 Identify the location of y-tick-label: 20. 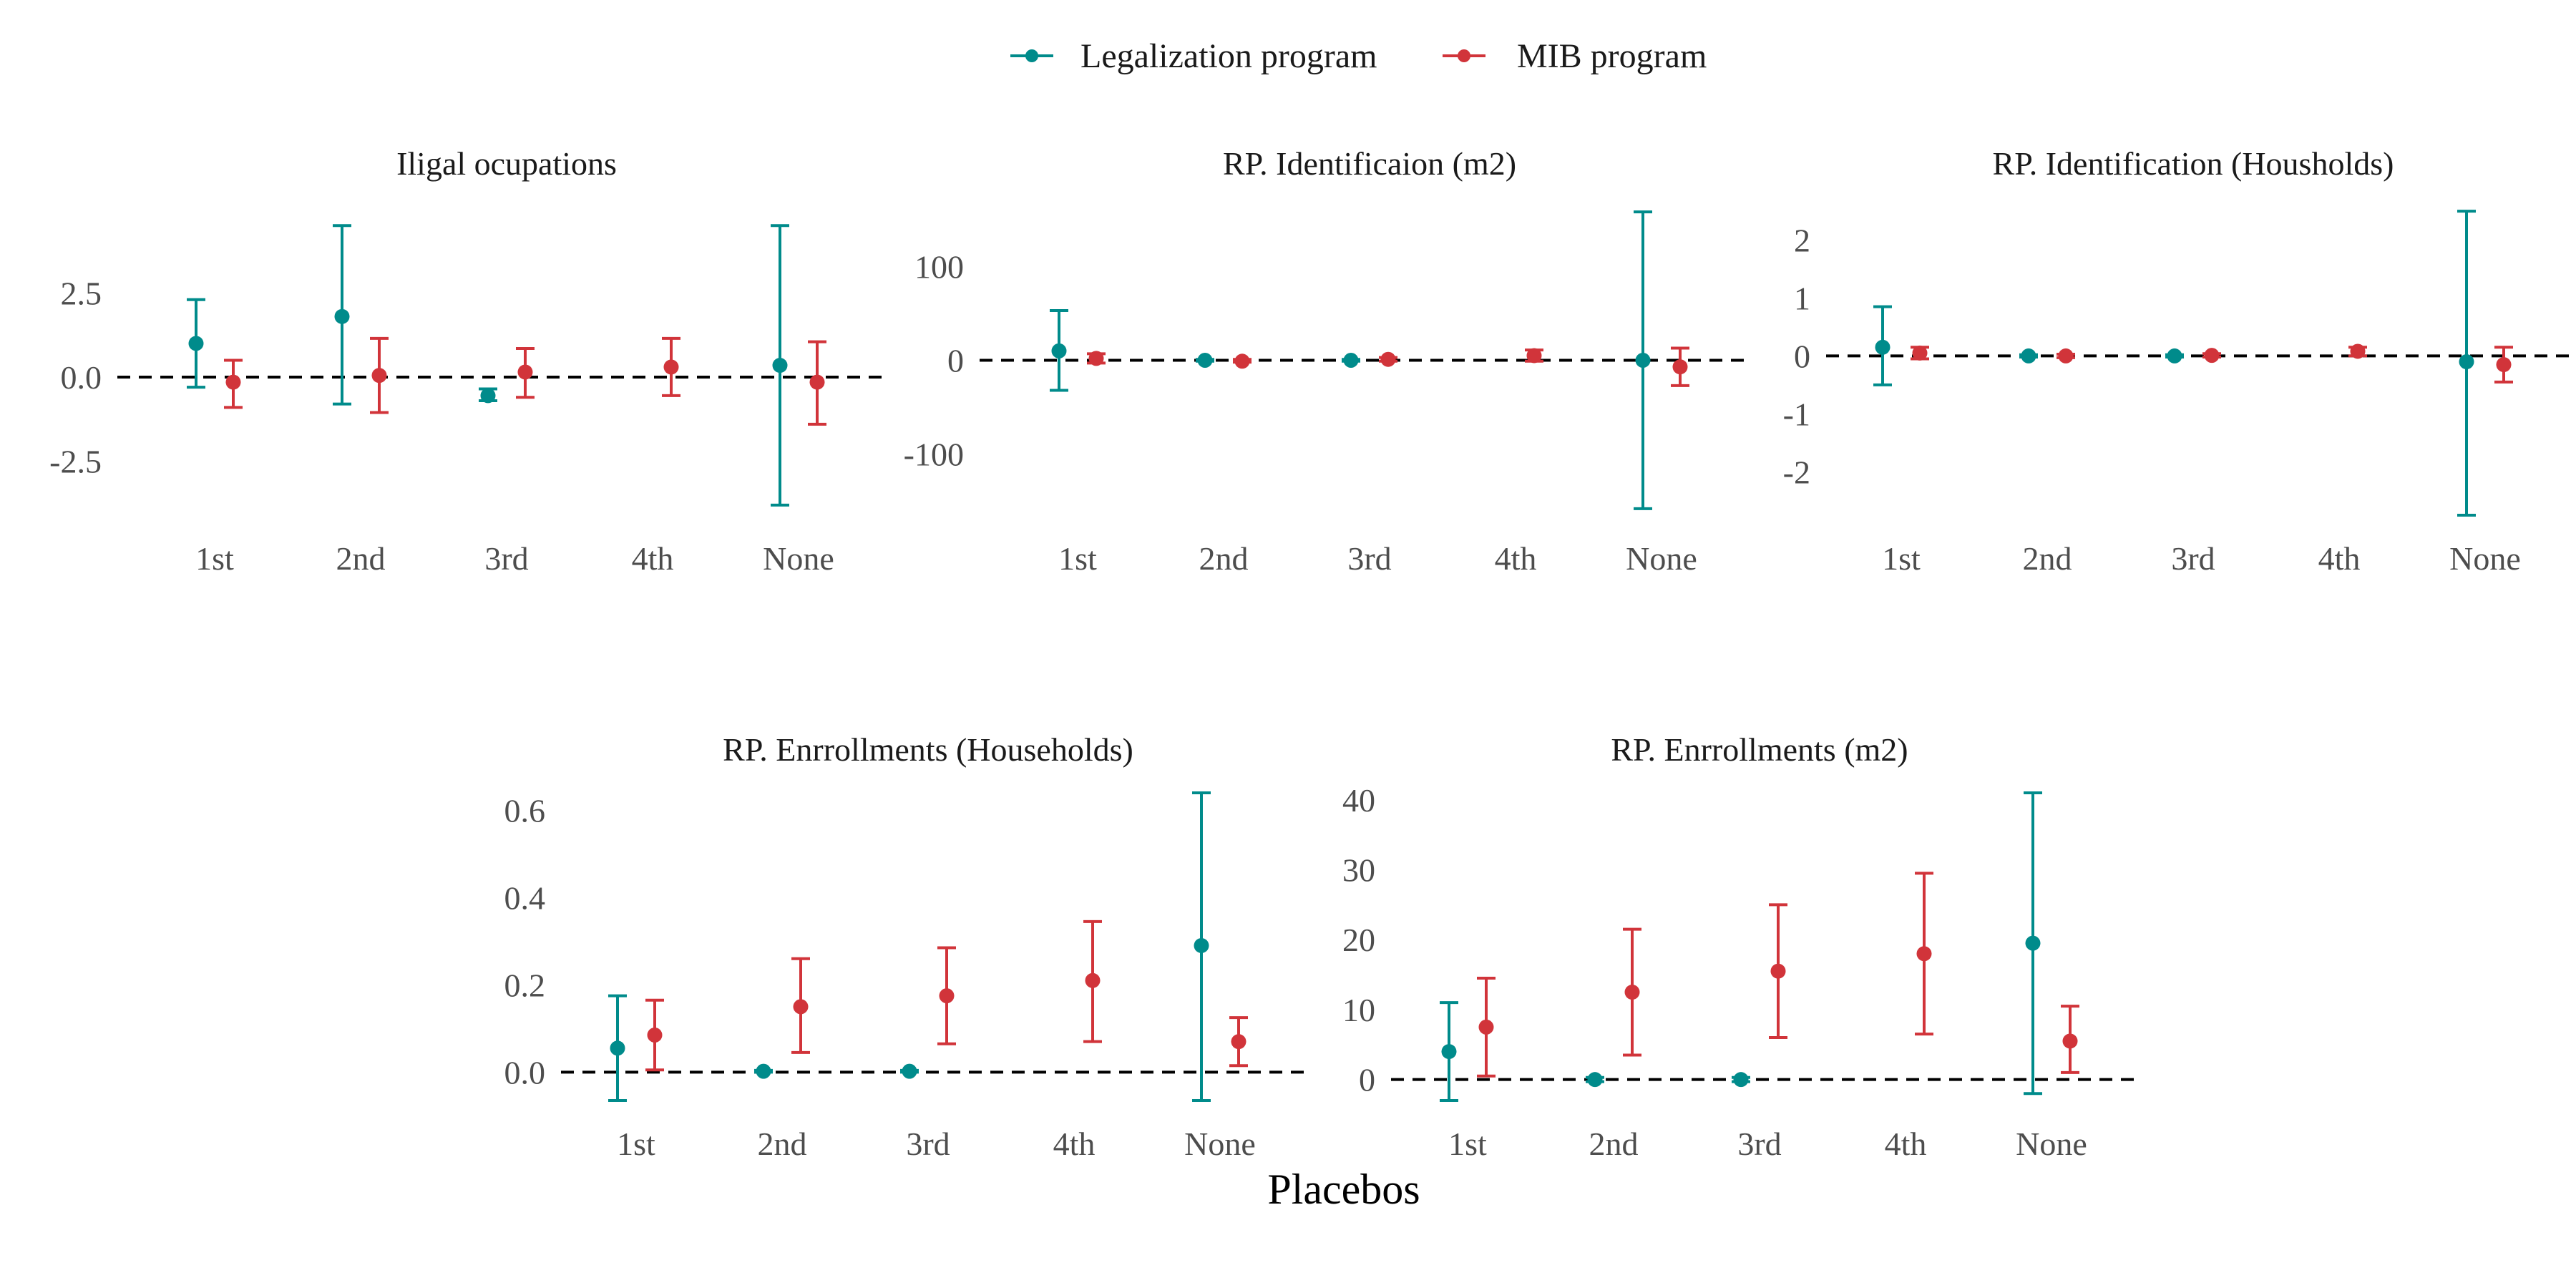
(1358, 940).